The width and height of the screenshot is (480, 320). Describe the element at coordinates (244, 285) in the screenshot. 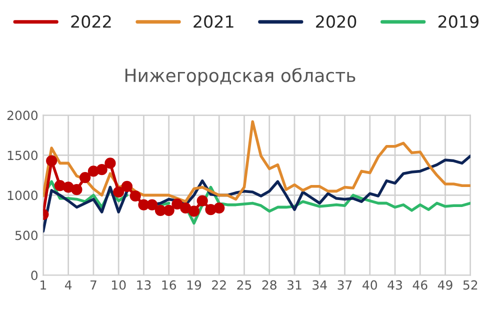

I see `x-tick-label: 25` at that location.